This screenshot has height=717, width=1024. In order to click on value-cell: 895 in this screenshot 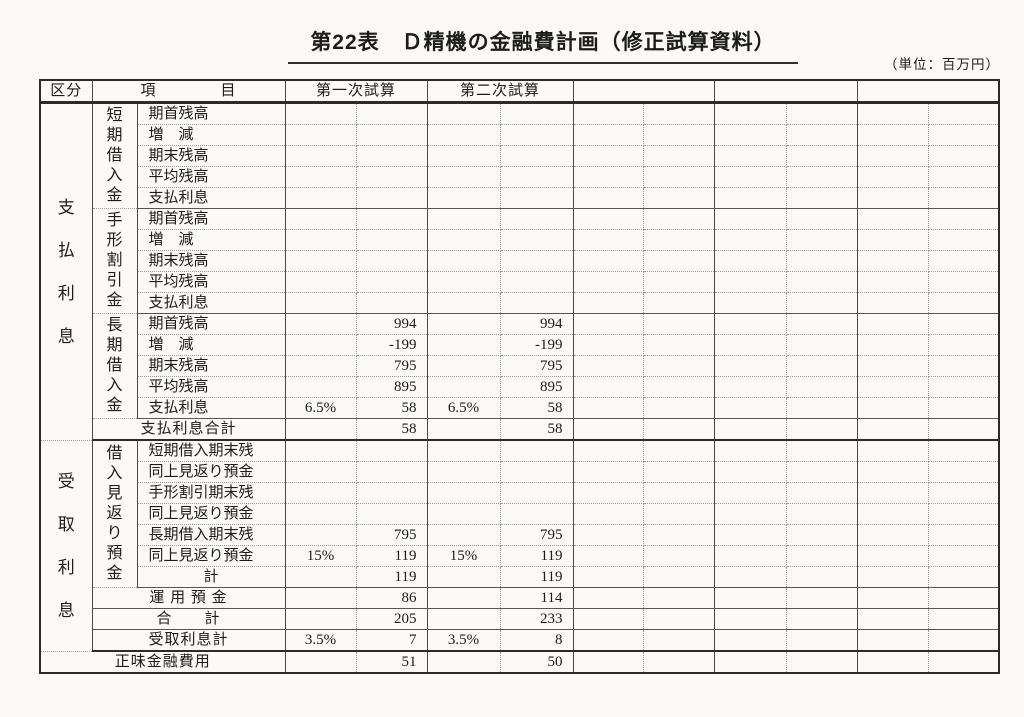, I will do `click(392, 387)`.